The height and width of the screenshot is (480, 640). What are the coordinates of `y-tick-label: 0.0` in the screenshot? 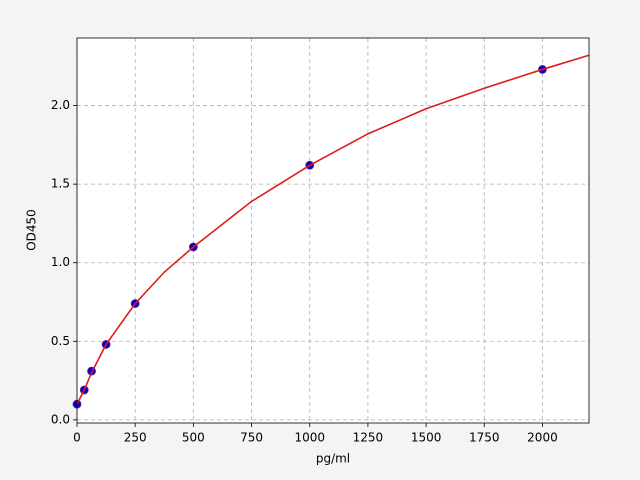 It's located at (60, 419).